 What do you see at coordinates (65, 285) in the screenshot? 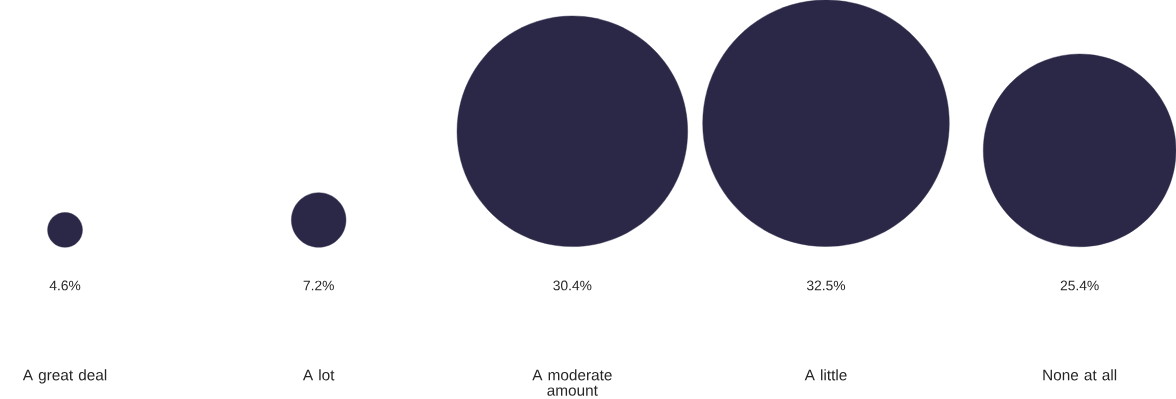
I see `data-label: 4.6%` at bounding box center [65, 285].